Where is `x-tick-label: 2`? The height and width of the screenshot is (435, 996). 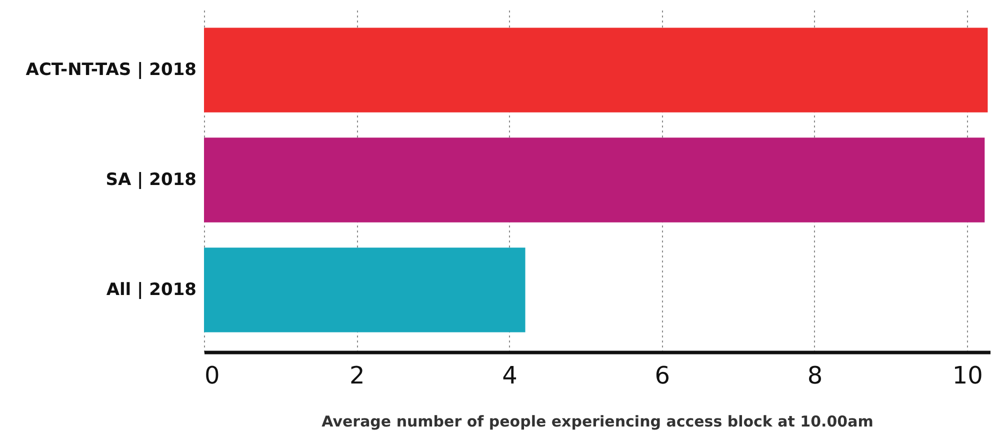 x-tick-label: 2 is located at coordinates (357, 376).